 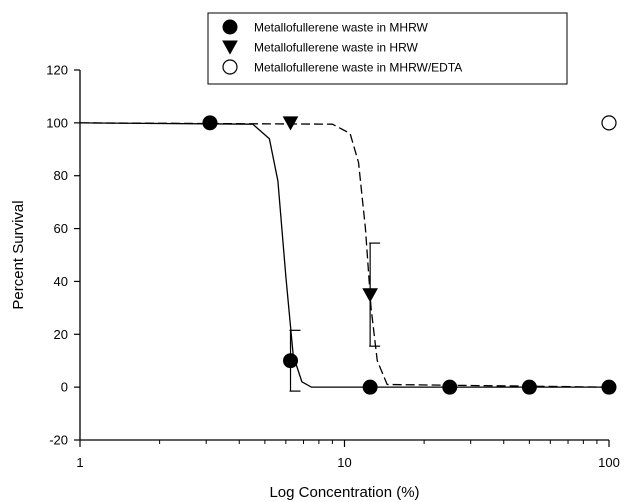 What do you see at coordinates (57, 70) in the screenshot?
I see `y-tick-label: 120` at bounding box center [57, 70].